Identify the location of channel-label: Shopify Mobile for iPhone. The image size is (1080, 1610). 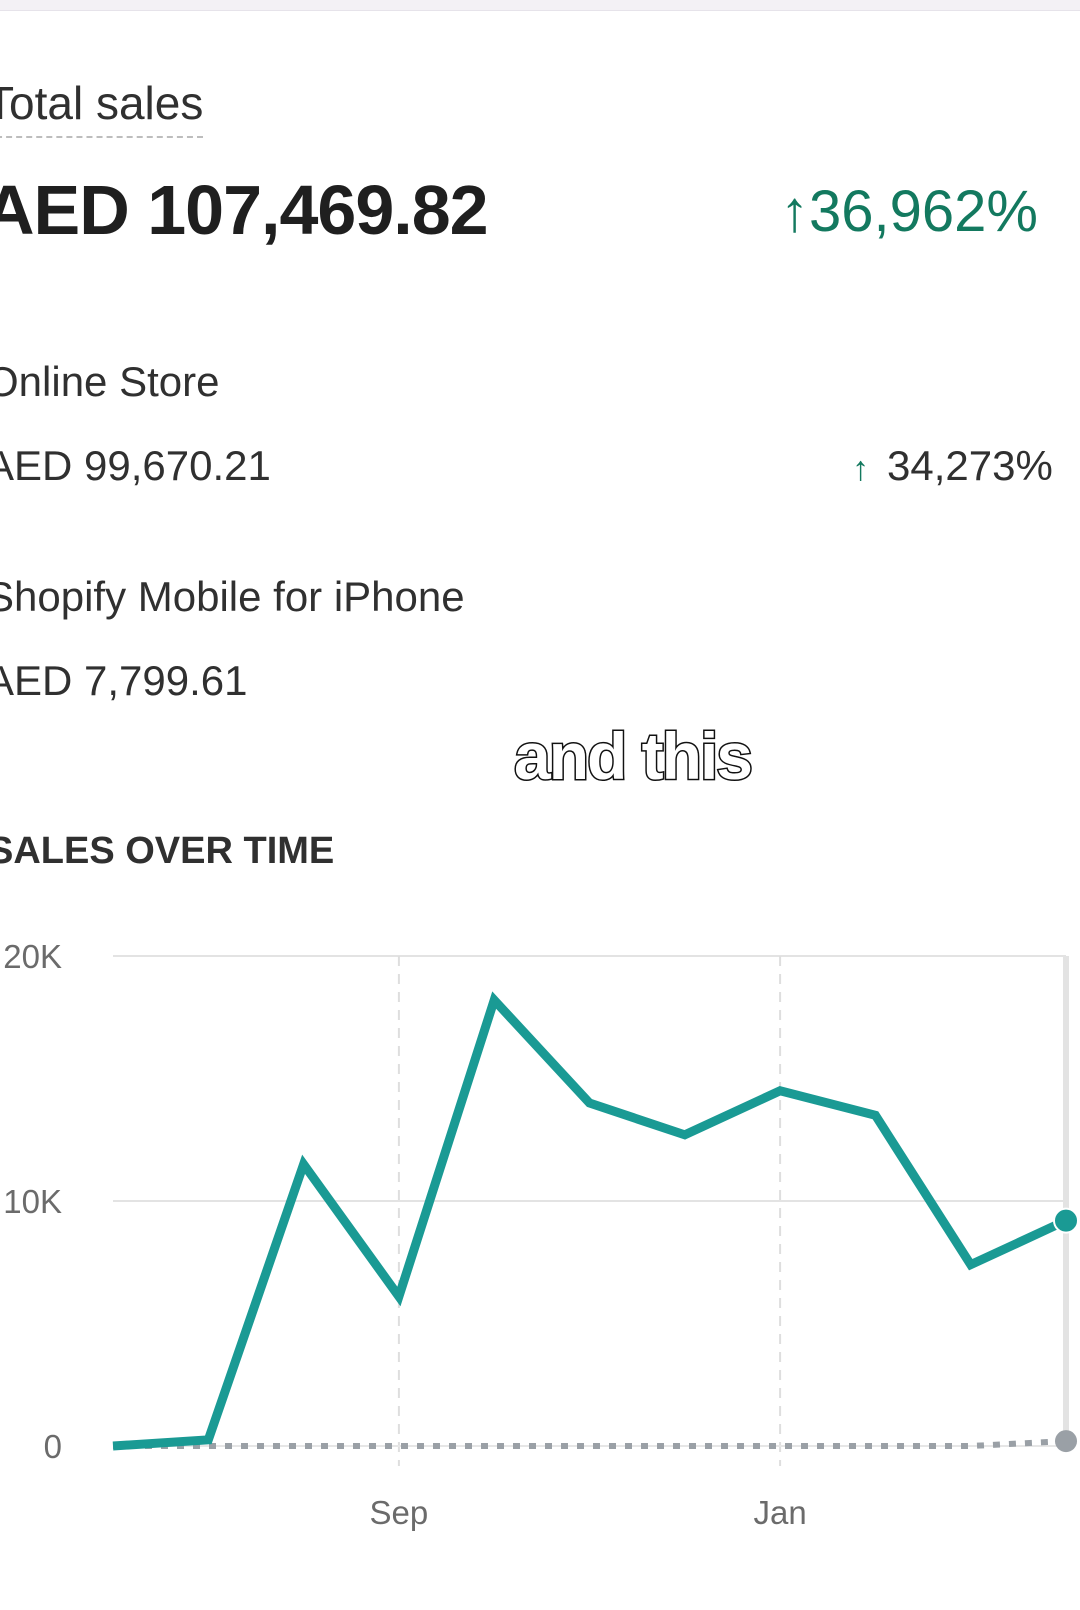
(232, 596).